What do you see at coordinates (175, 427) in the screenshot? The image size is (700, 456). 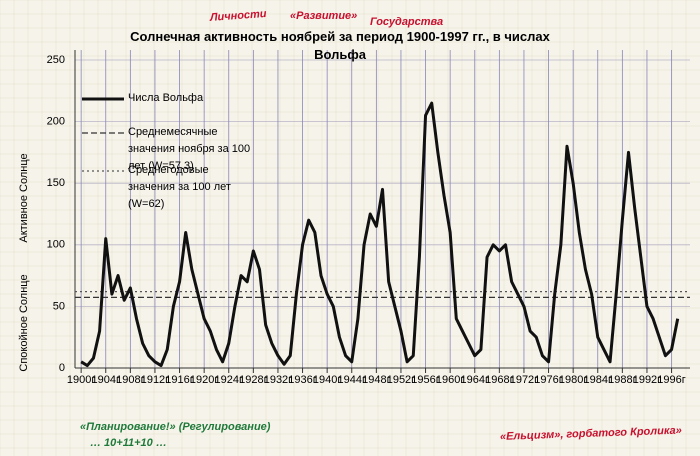 I see `annotation: «Планирование!» (Регулирование)` at bounding box center [175, 427].